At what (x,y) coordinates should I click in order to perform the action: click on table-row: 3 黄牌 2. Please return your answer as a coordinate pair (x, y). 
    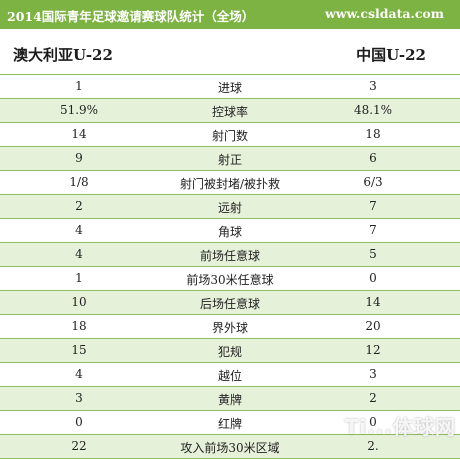
    Looking at the image, I should click on (230, 398).